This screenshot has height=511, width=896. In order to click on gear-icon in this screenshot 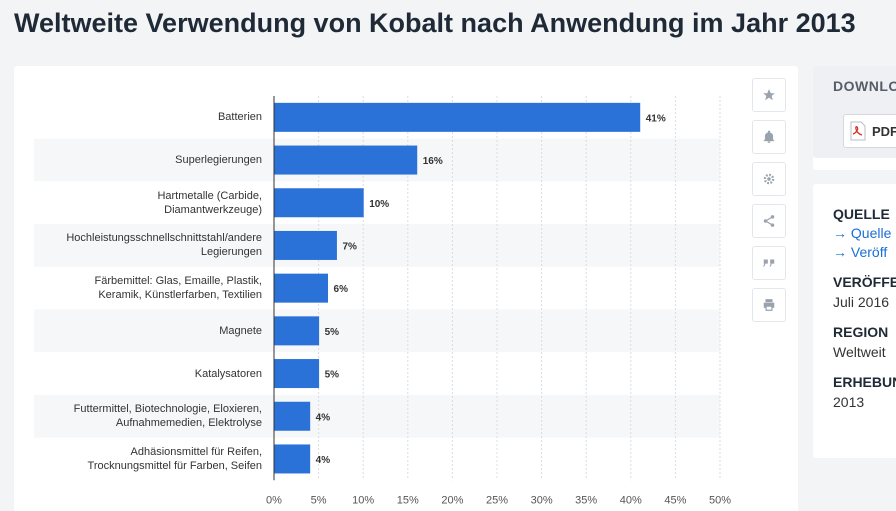, I will do `click(769, 179)`.